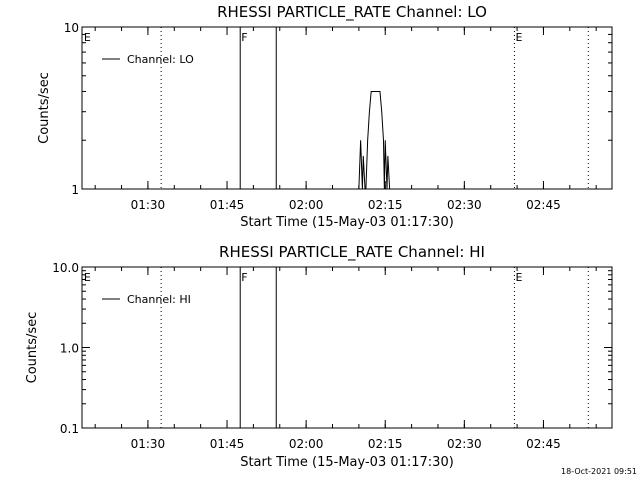  I want to click on chart-title: RHESSI PARTICLE_RATE Channel: HI, so click(352, 252).